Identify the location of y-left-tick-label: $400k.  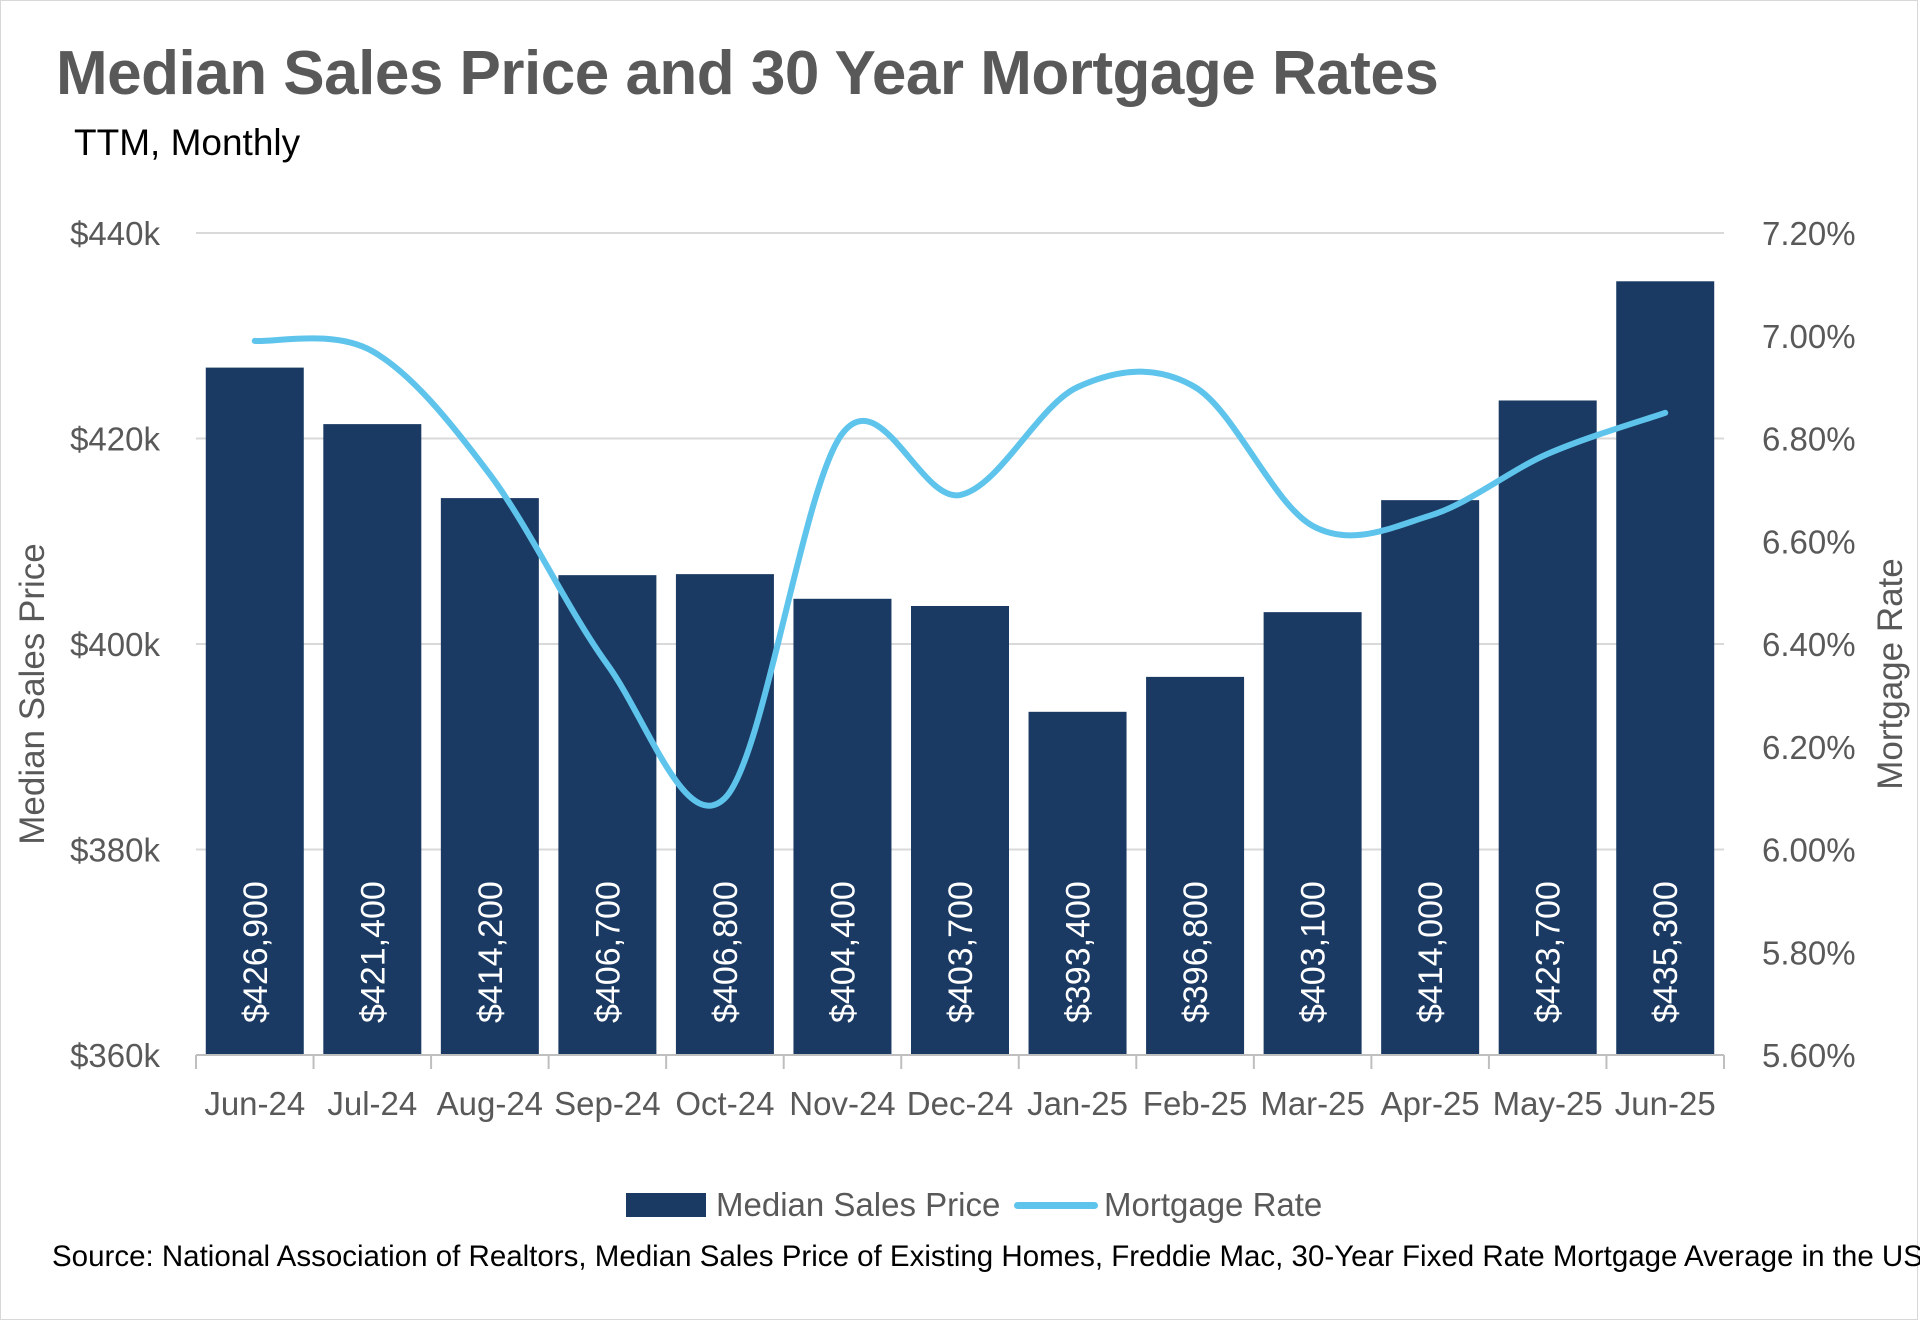
(115, 644).